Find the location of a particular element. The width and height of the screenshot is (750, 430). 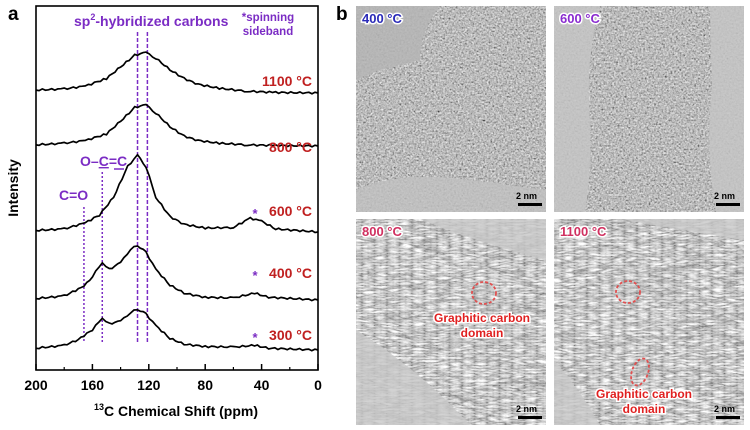

graphitic-domain-marker-1100-b is located at coordinates (640, 372).